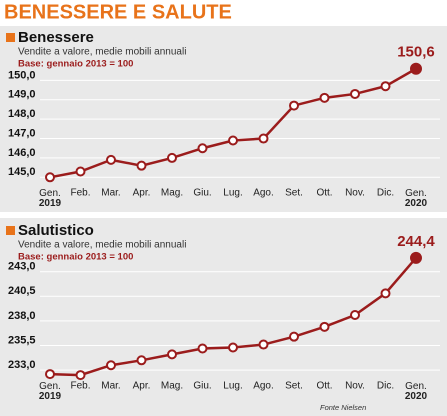  I want to click on page-title: BENESSERE E SALUTE, so click(118, 12).